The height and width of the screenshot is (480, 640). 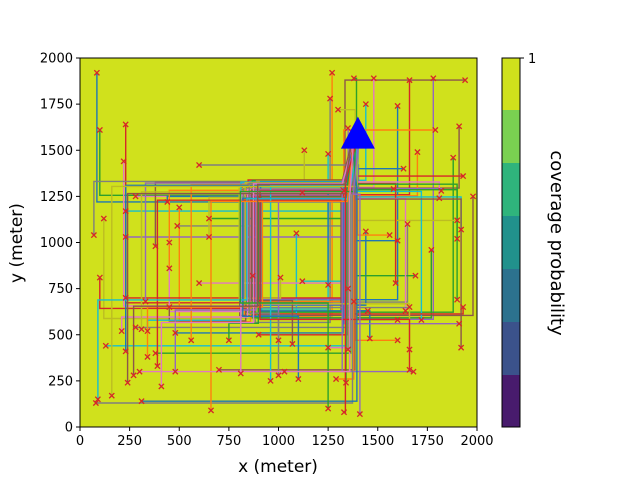 I want to click on x-tick-label: 0, so click(x=80, y=441).